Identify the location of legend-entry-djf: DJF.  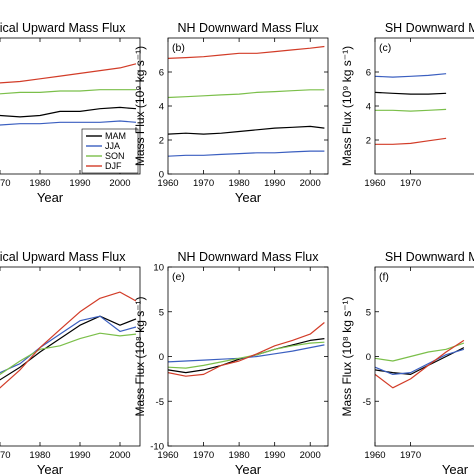
(113, 166).